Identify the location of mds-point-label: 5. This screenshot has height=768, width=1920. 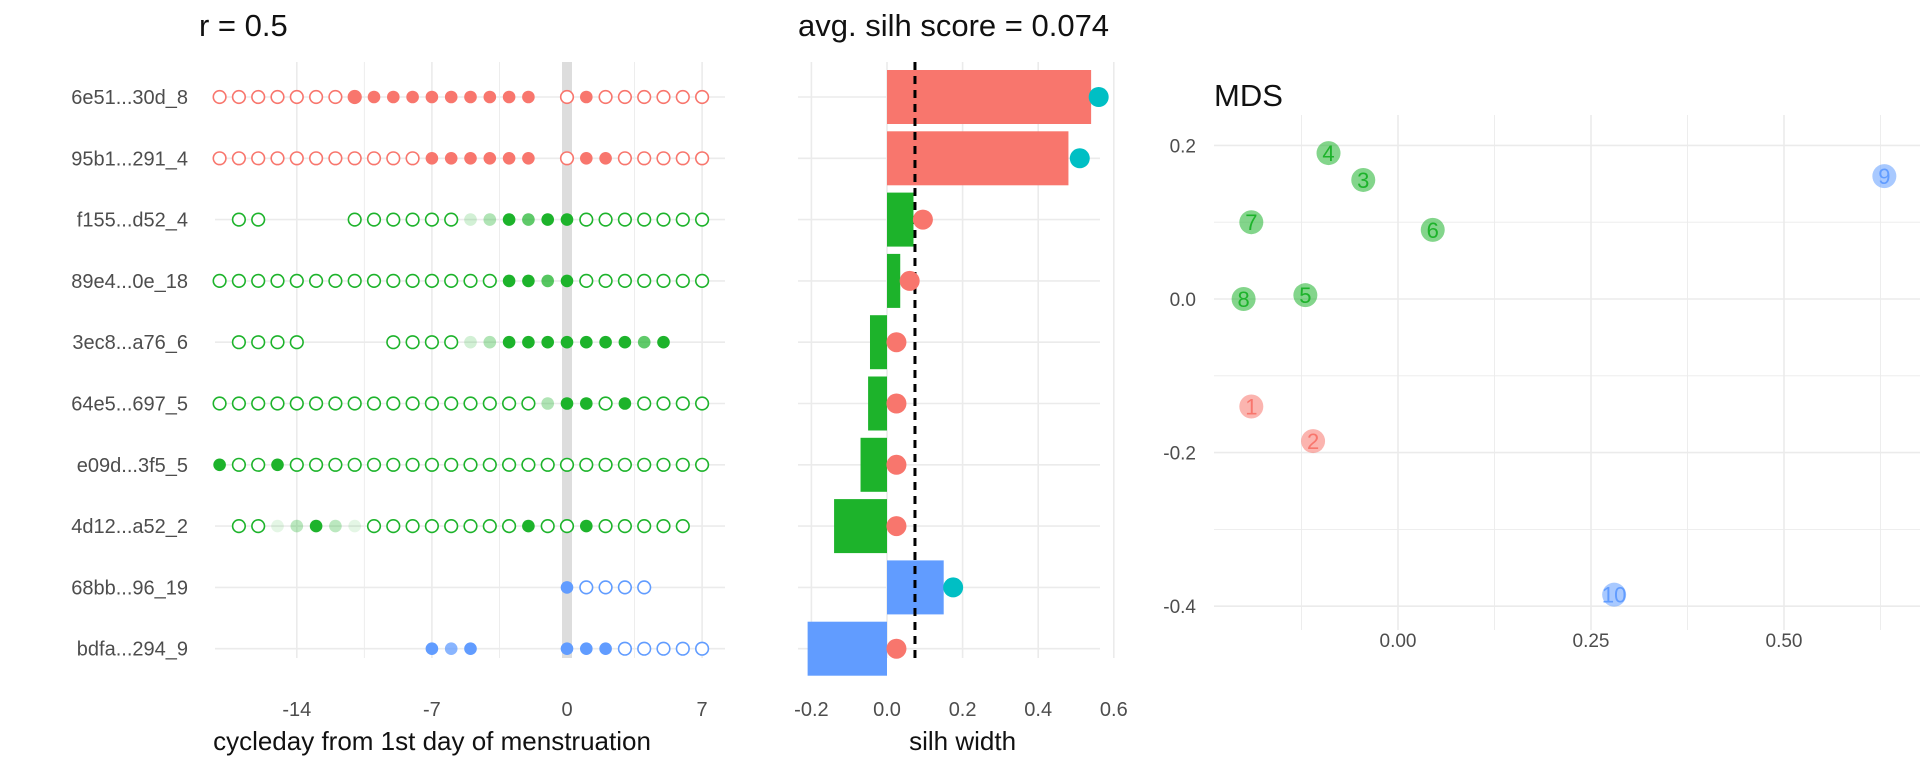
(1305, 295).